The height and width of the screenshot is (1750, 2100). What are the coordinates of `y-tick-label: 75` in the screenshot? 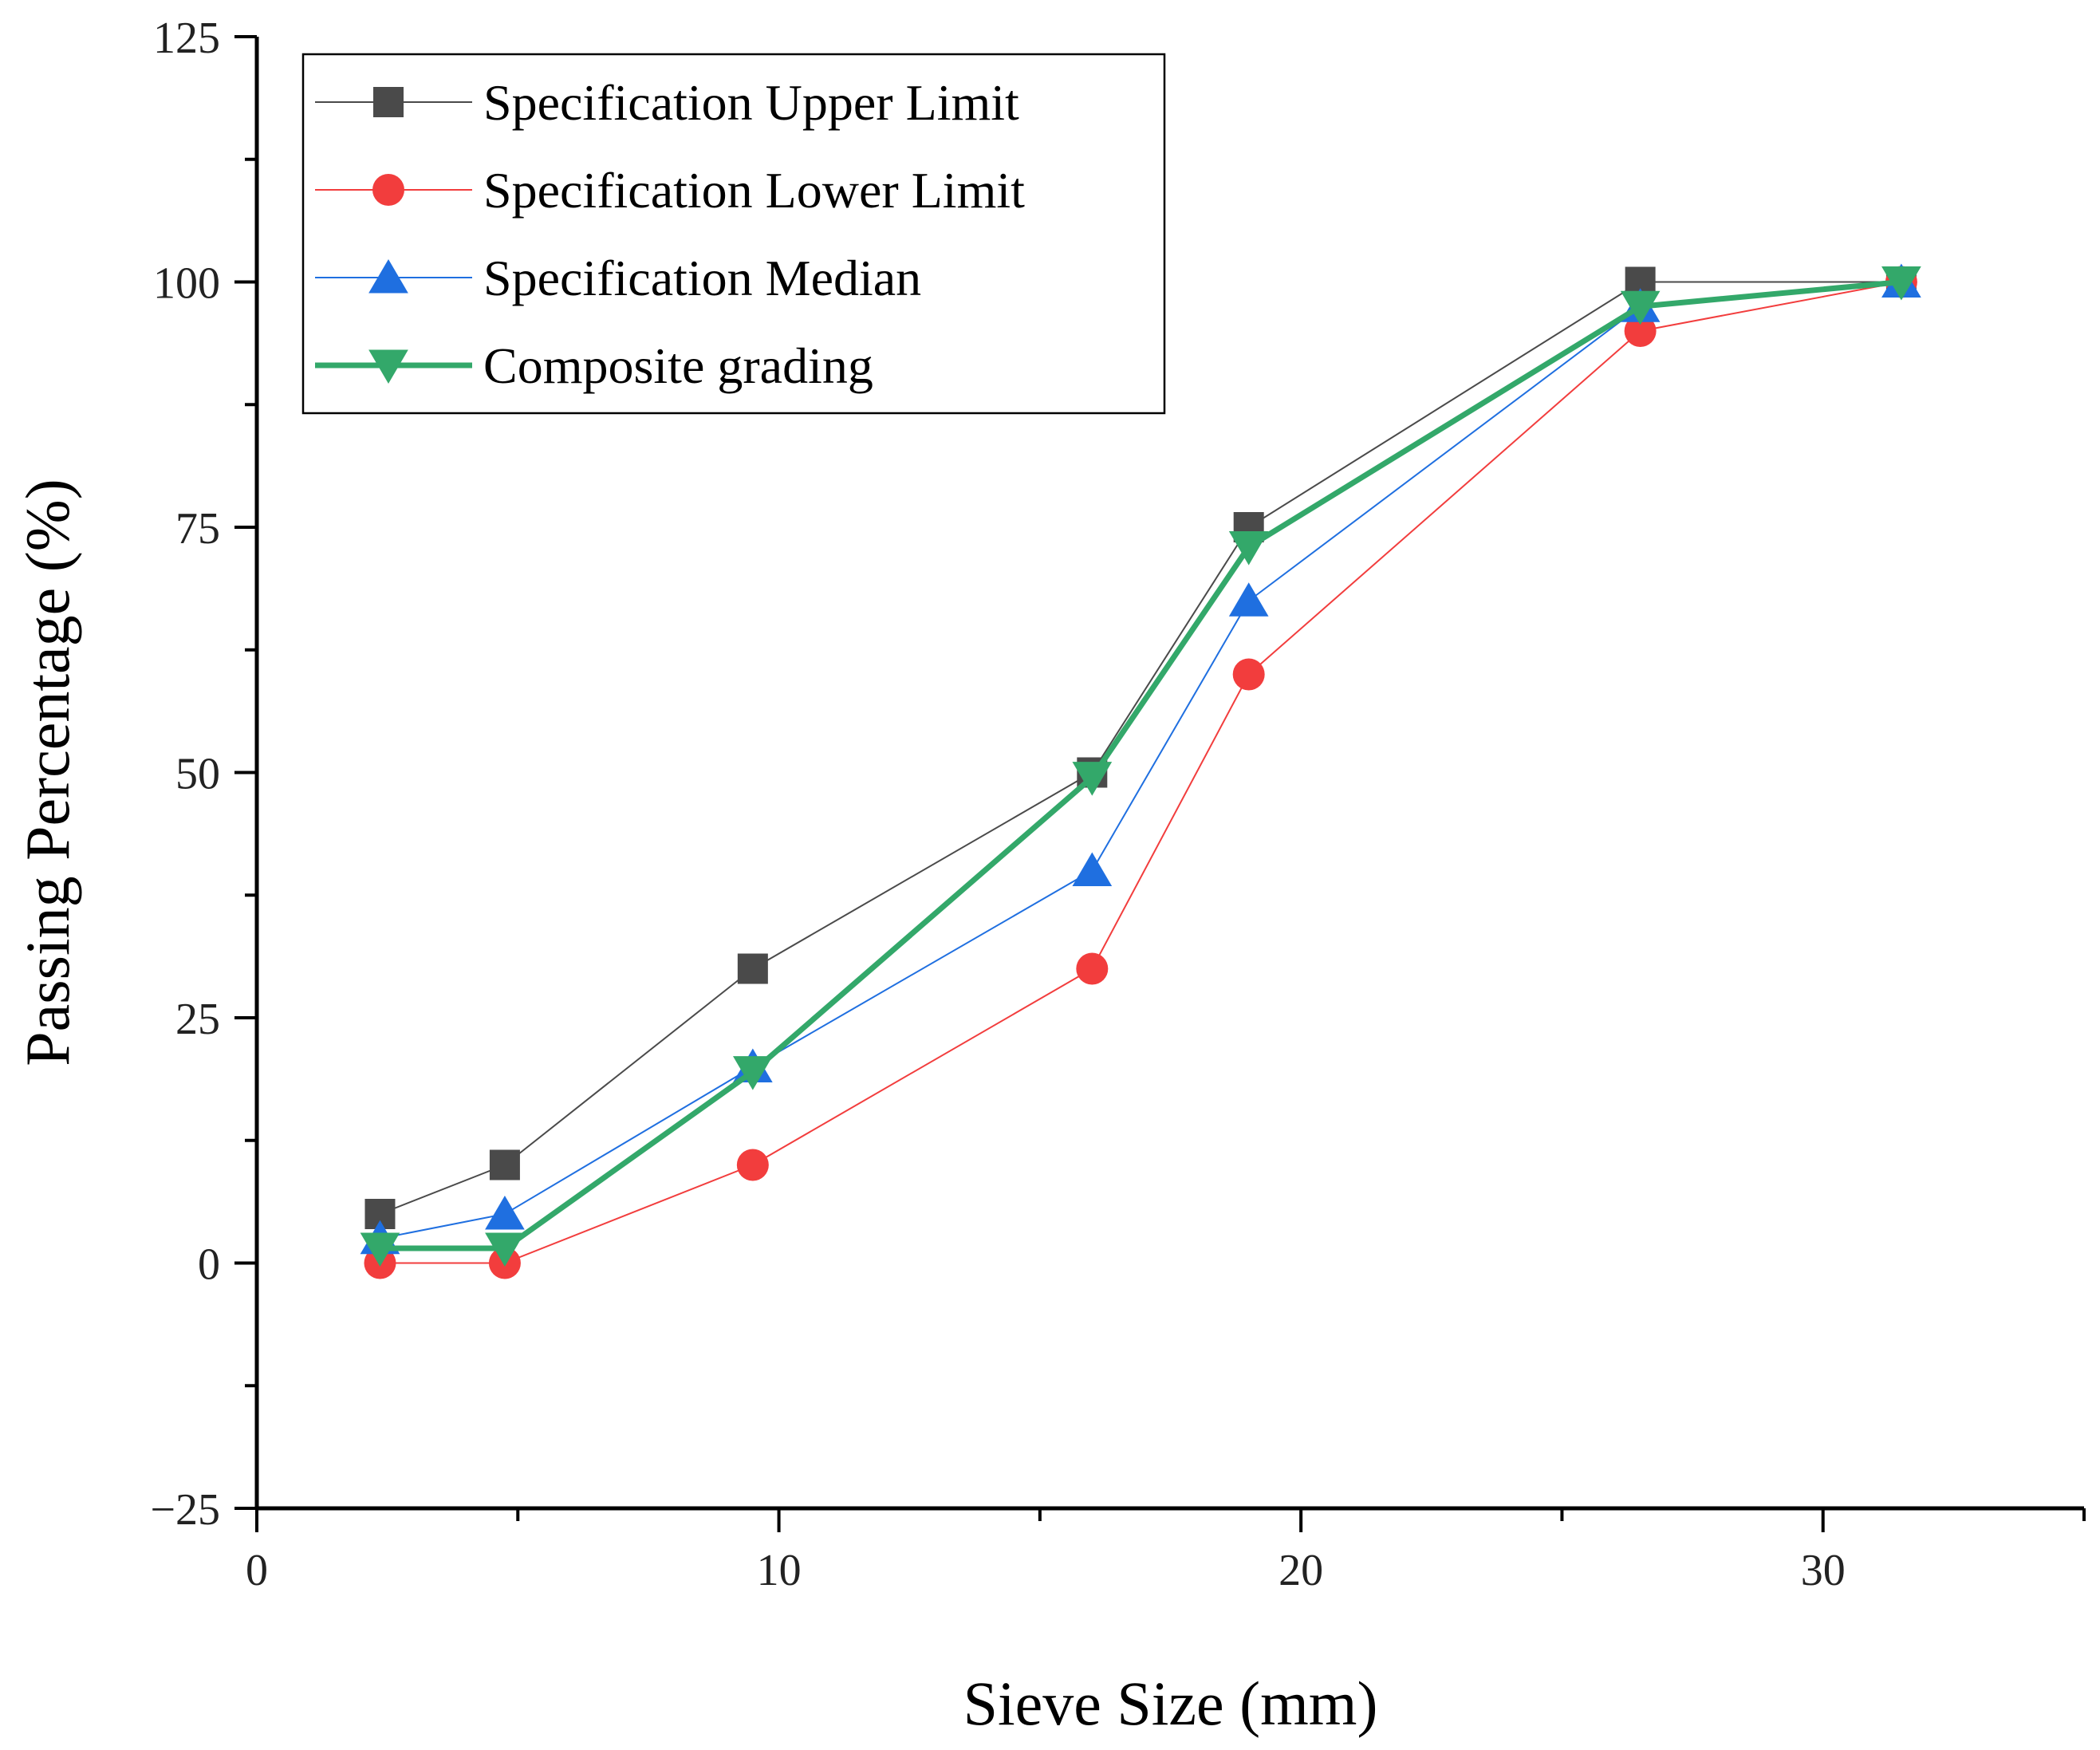 It's located at (197, 529).